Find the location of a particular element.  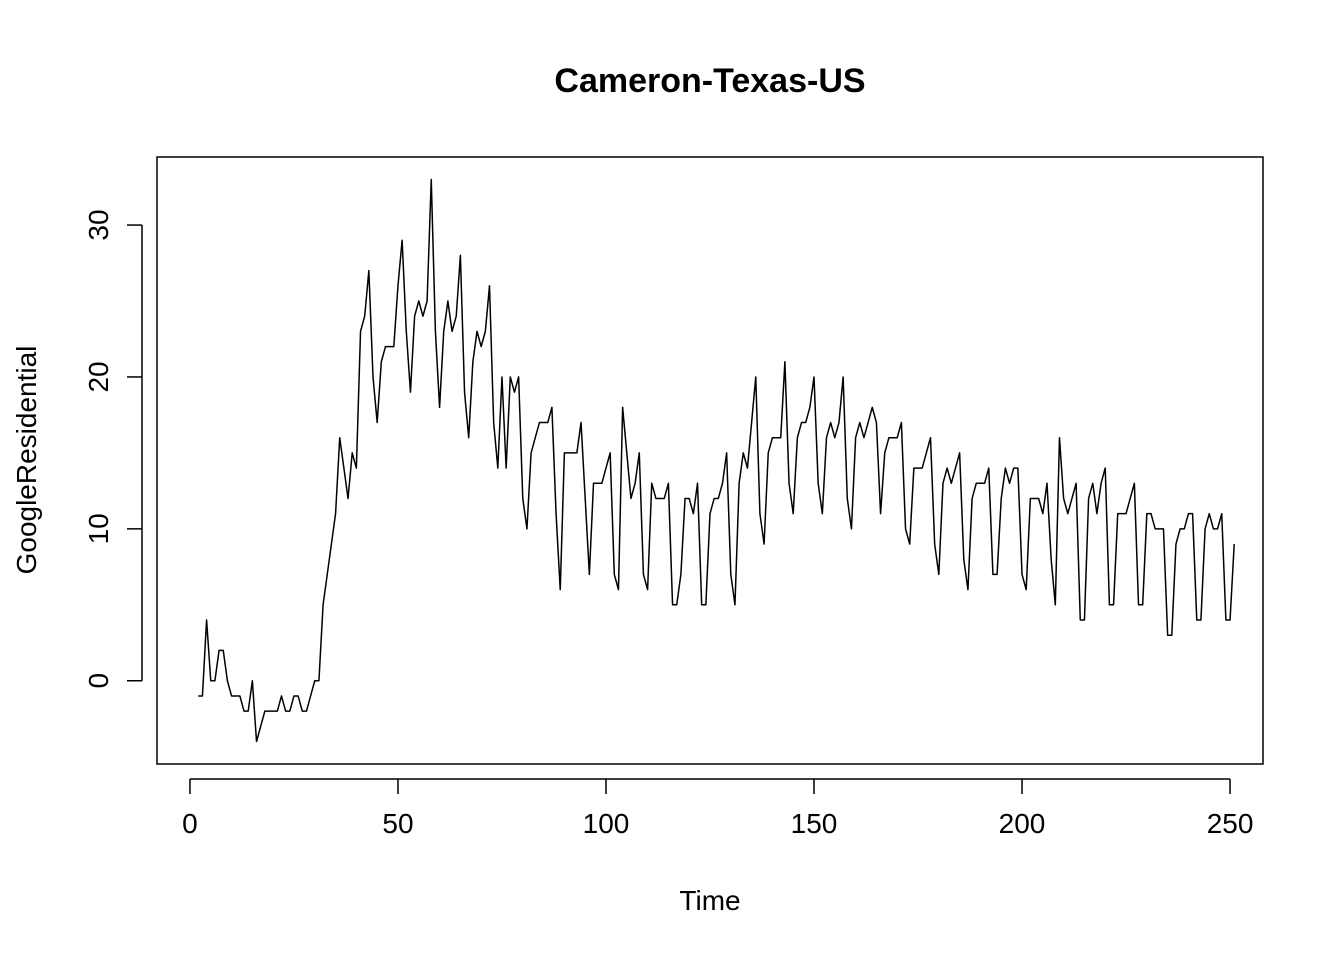

x-tick-label: 50 is located at coordinates (397, 823).